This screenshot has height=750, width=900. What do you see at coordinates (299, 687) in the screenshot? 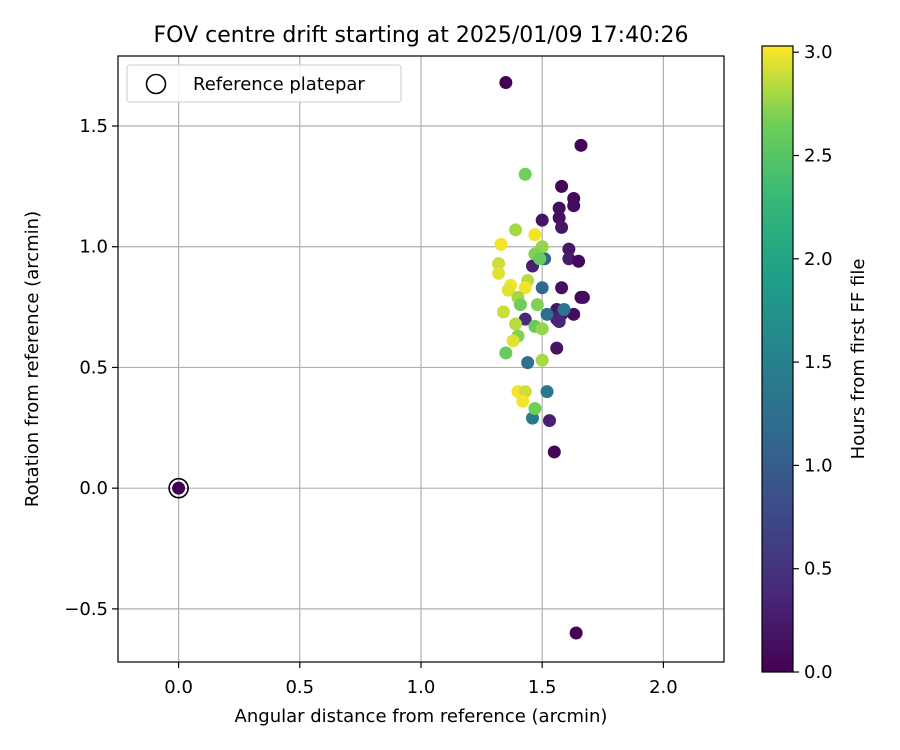
I see `x-tick-label: 0.5` at bounding box center [299, 687].